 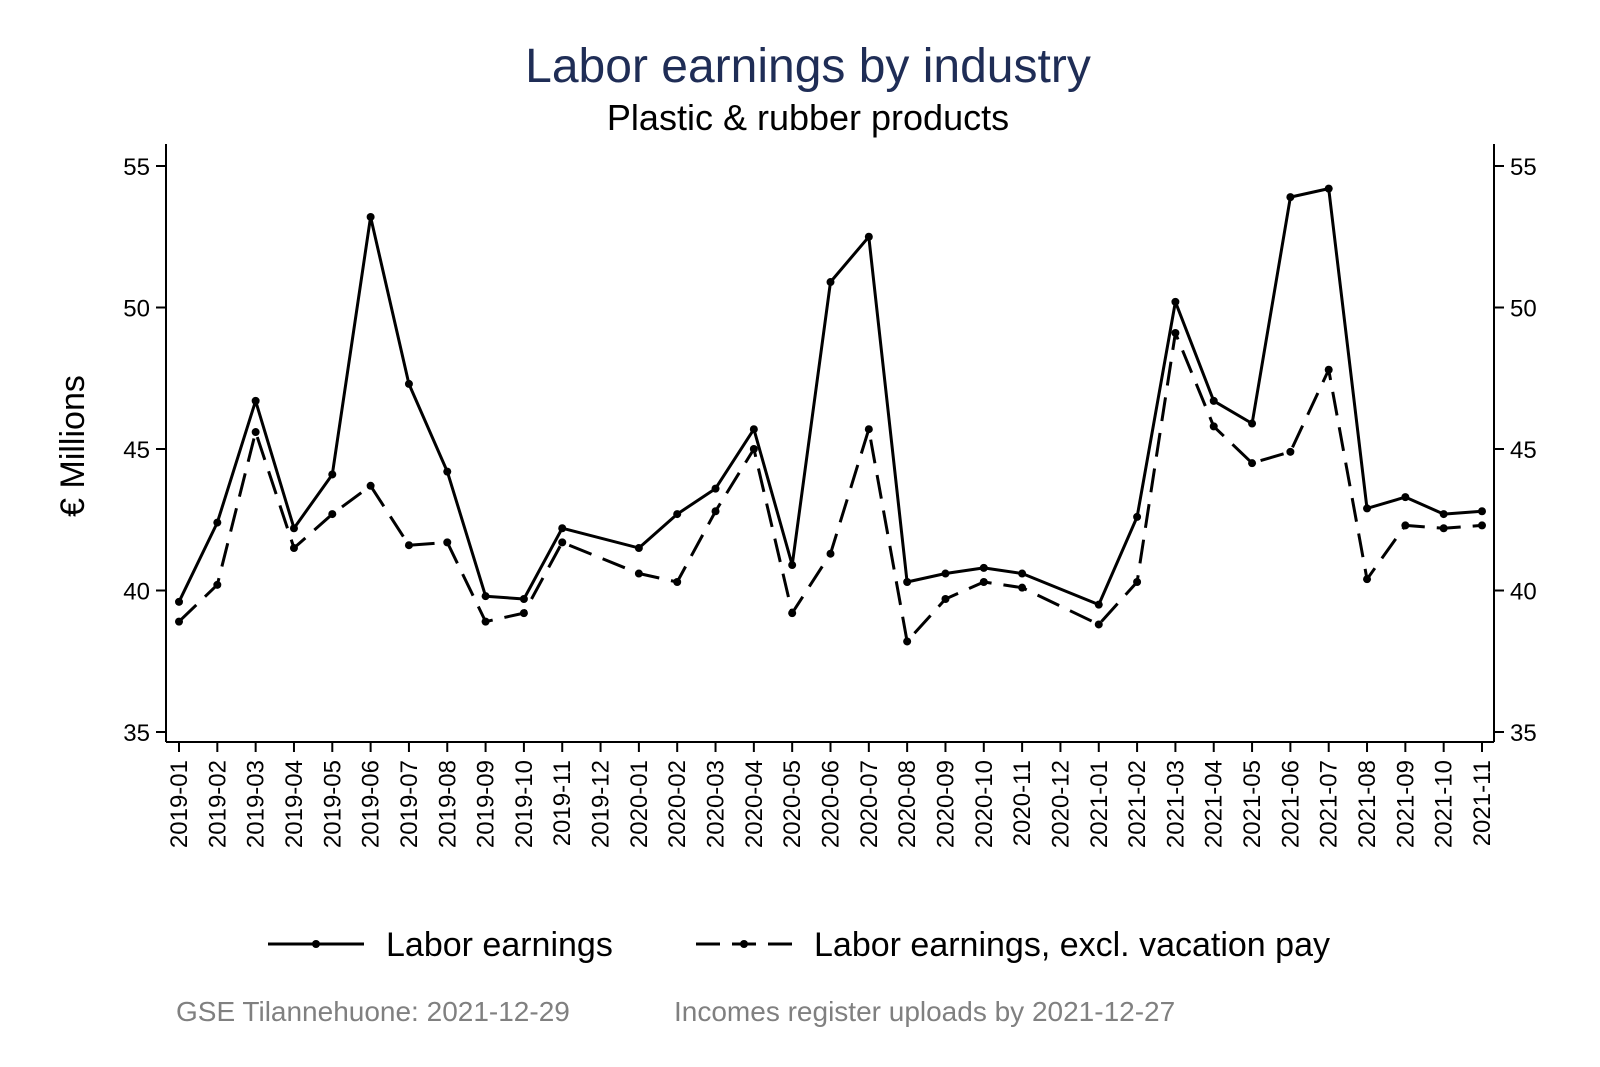 What do you see at coordinates (136, 592) in the screenshot?
I see `y-tick-label-left-40: 40` at bounding box center [136, 592].